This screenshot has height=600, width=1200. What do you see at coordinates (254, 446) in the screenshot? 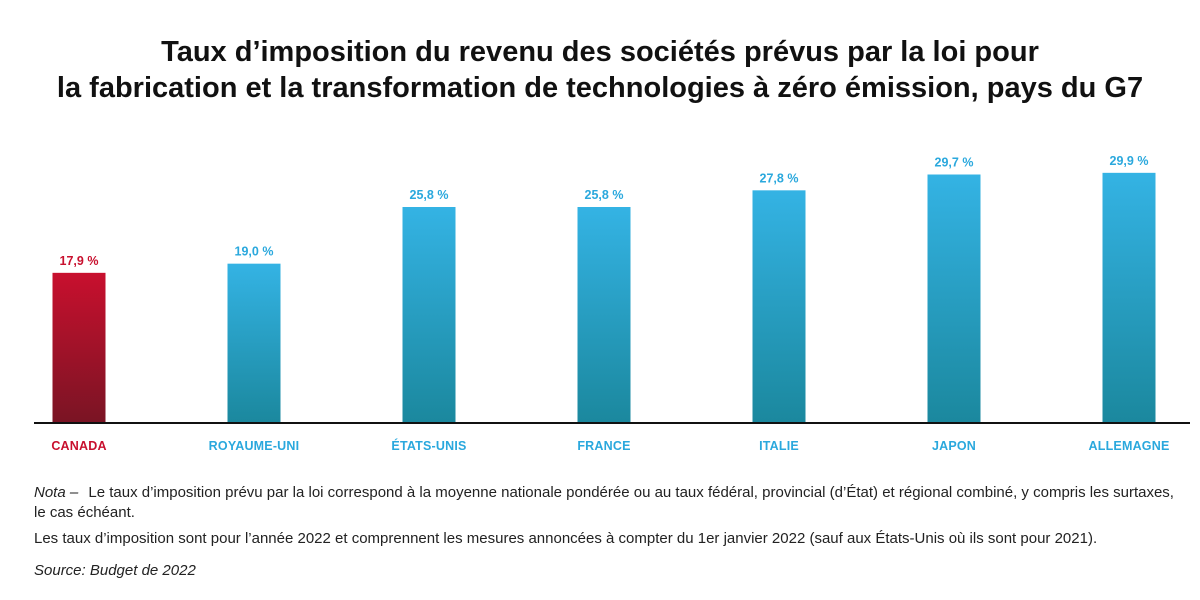
I see `category-label-2: ROYAUME-UNI` at bounding box center [254, 446].